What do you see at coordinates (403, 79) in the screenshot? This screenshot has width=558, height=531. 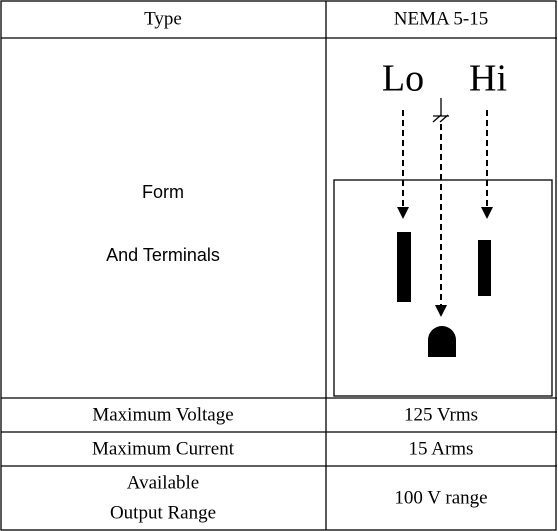 I see `terminal-label: Lo` at bounding box center [403, 79].